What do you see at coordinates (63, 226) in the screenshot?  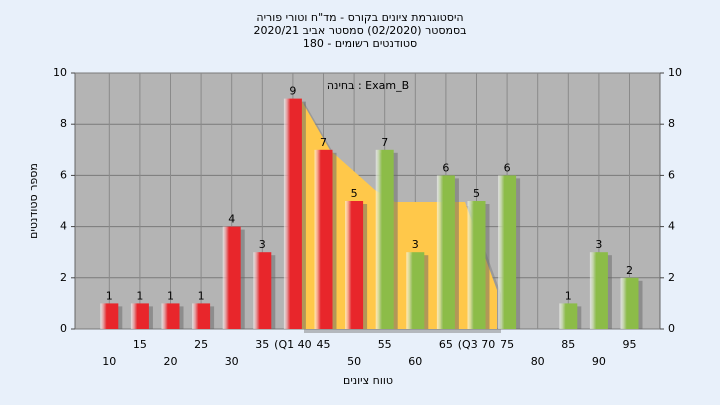 I see `y-tick-label: 4` at bounding box center [63, 226].